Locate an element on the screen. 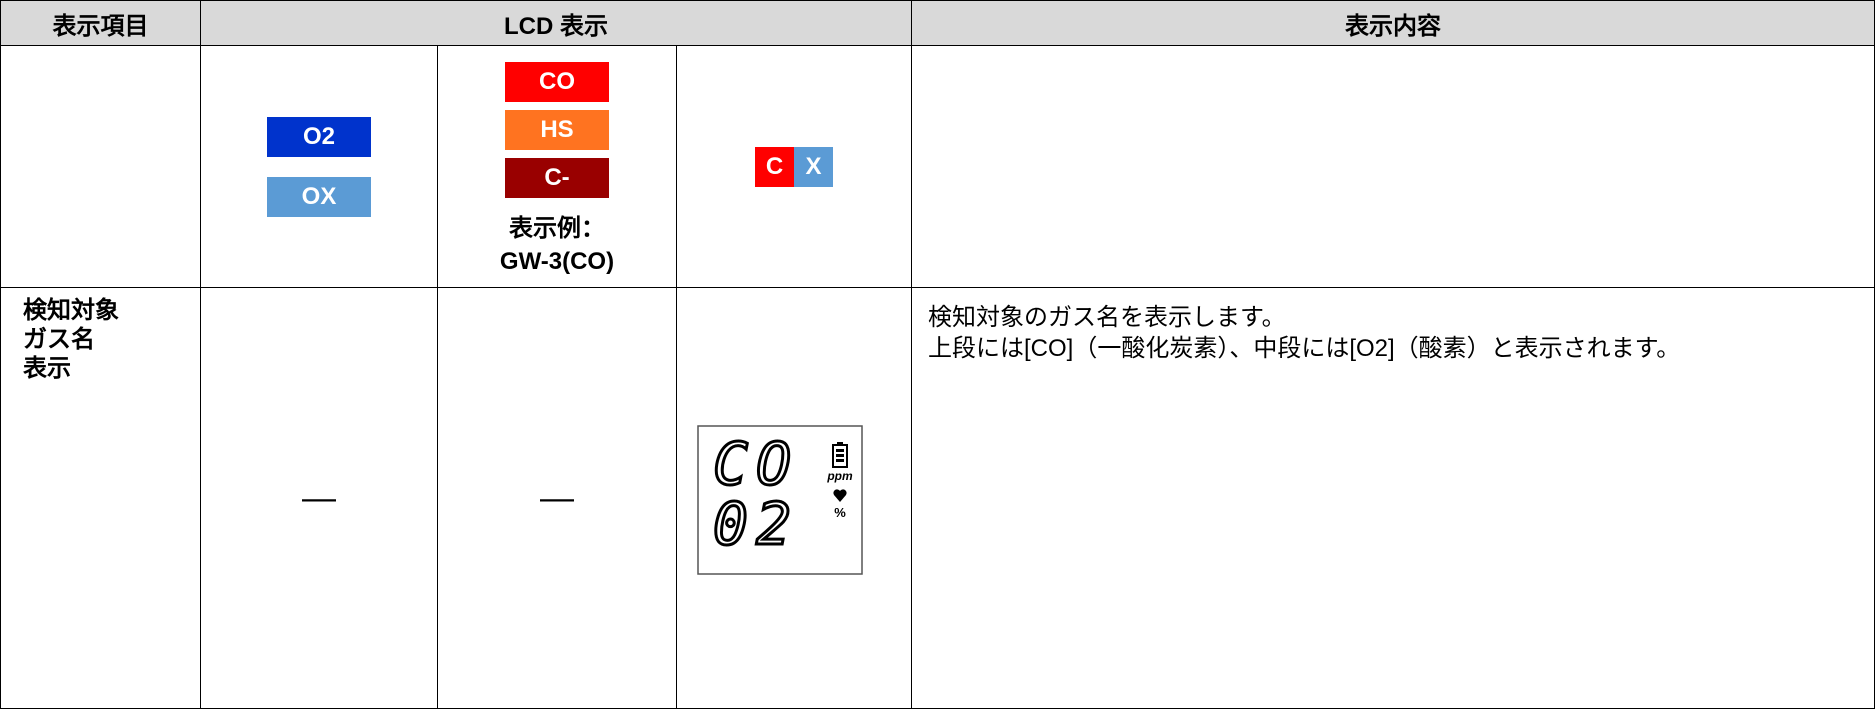  header-row: 表示項目 LCD 表示 表示内容 is located at coordinates (937, 23).